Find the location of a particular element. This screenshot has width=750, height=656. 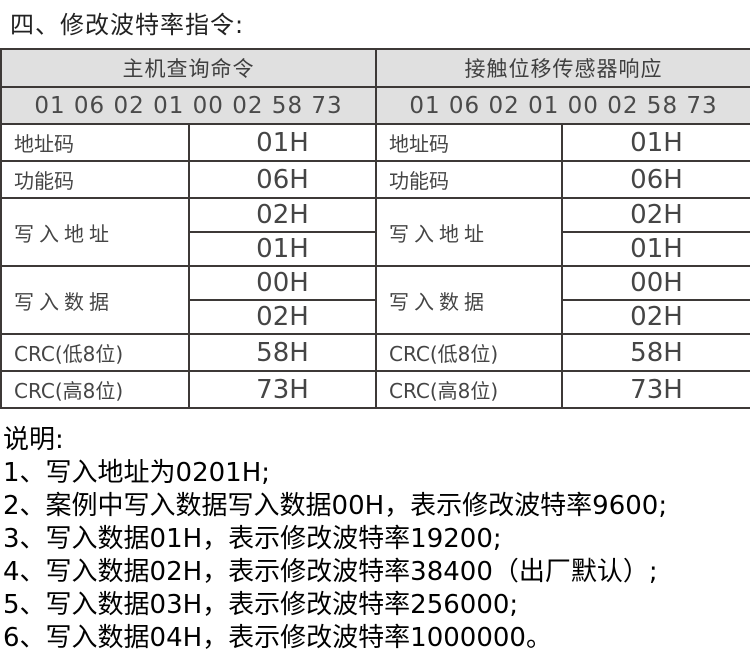

note-item: 6、写入数据04H，表示修改波特率1000000。 is located at coordinates (277, 638).